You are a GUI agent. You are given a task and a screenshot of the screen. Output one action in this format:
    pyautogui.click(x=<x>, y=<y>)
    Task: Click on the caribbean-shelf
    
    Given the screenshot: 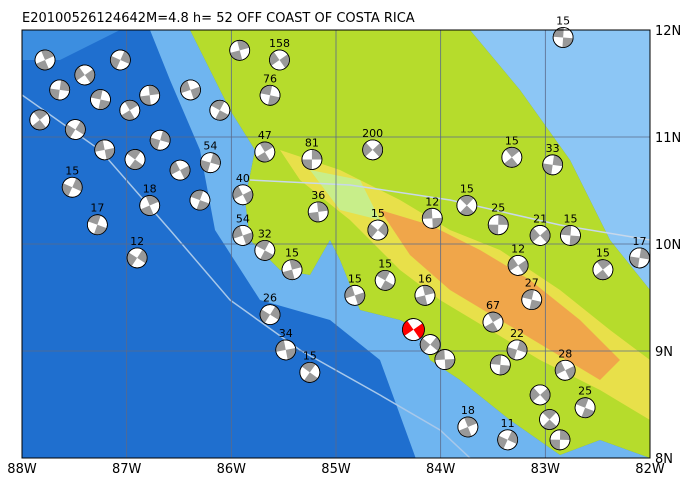 What is the action you would take?
    pyautogui.click(x=560, y=160)
    